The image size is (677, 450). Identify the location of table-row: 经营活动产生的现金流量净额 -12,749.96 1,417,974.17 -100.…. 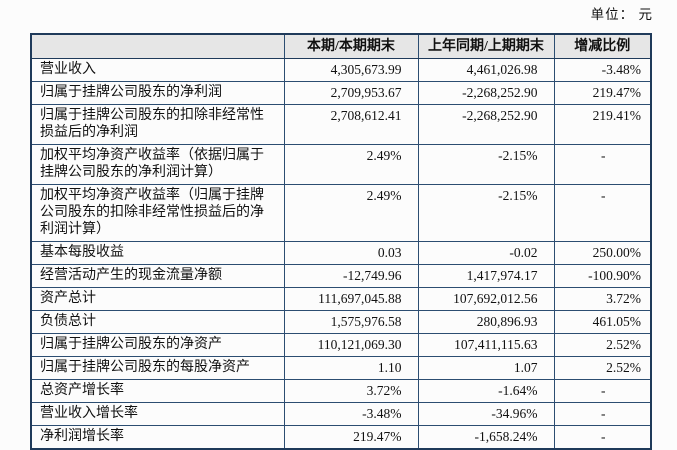
(341, 276).